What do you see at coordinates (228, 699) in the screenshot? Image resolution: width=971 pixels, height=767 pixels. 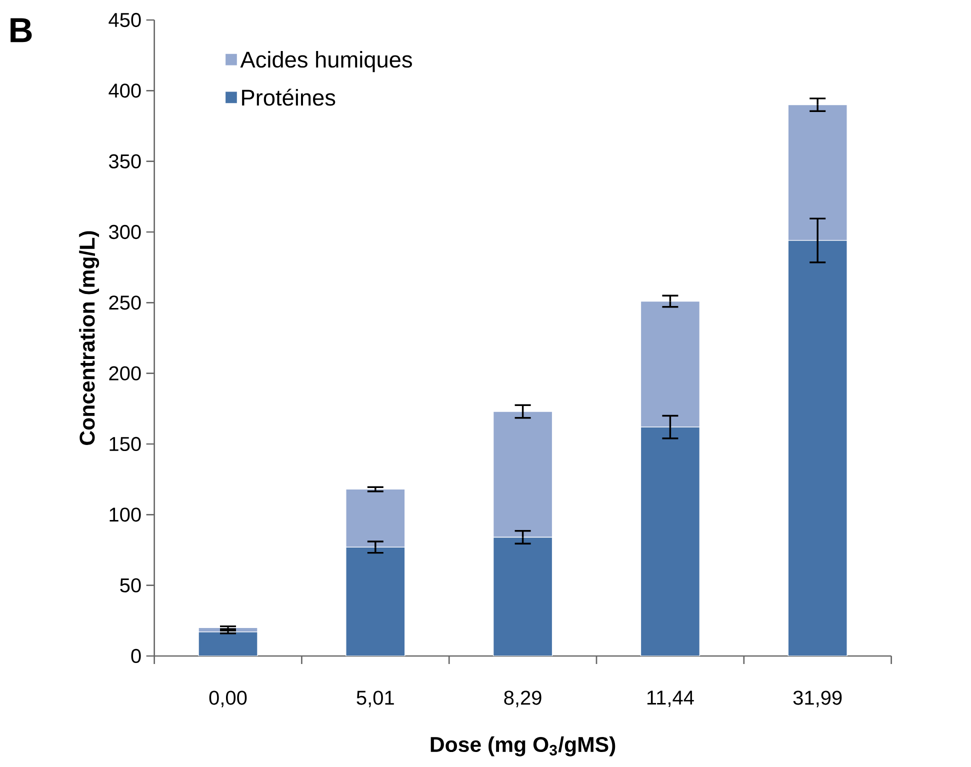 I see `x-tick-label: 0,00` at bounding box center [228, 699].